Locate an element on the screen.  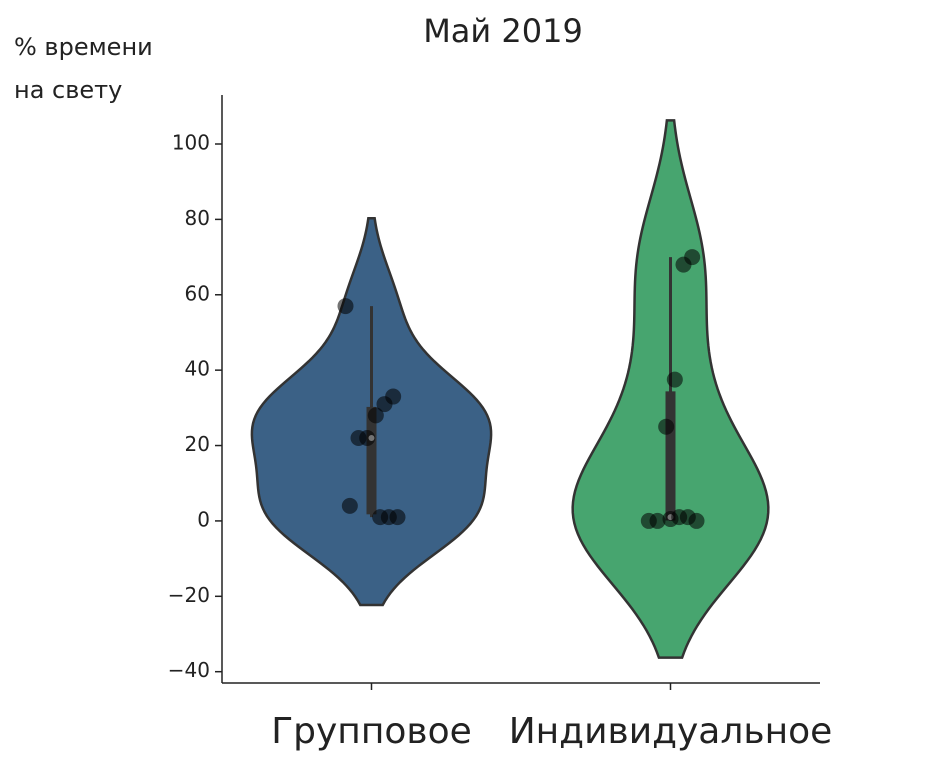
y-tick-label: 100 is located at coordinates (191, 143).